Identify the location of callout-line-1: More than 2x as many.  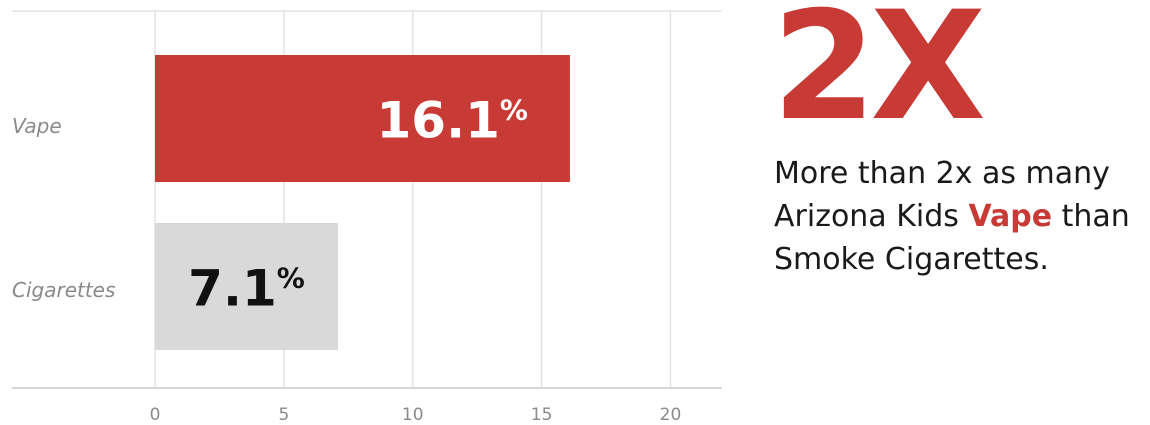
(942, 173).